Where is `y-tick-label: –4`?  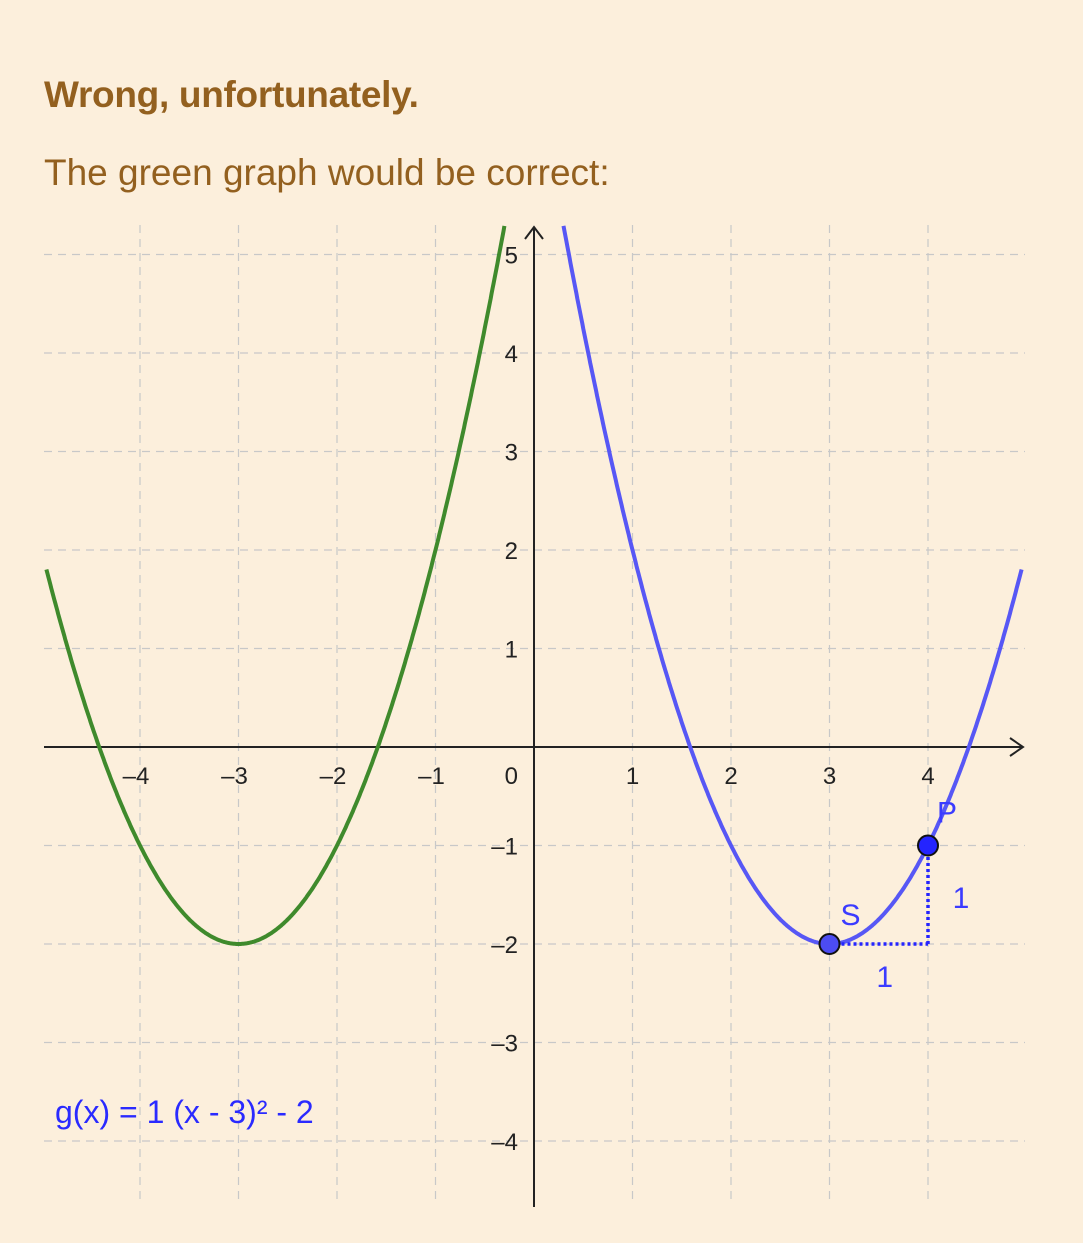
y-tick-label: –4 is located at coordinates (504, 1142).